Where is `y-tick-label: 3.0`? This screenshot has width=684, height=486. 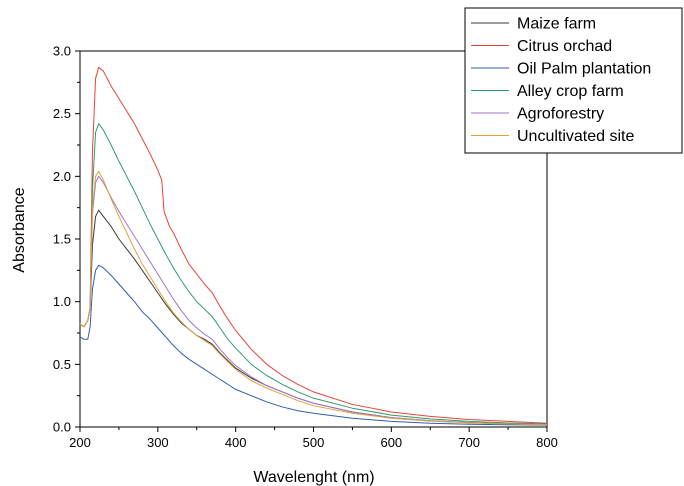 y-tick-label: 3.0 is located at coordinates (62, 51).